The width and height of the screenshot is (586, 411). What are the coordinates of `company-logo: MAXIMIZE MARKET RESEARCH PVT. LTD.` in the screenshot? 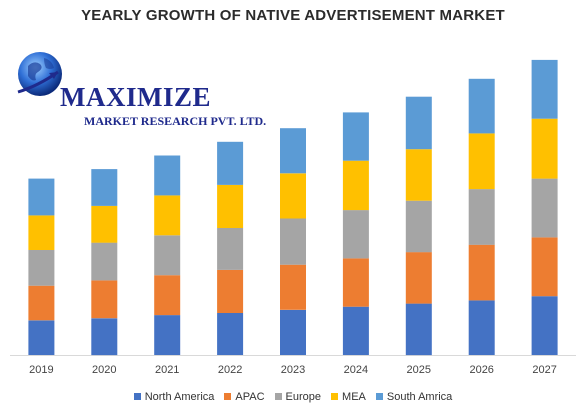 It's located at (140, 93).